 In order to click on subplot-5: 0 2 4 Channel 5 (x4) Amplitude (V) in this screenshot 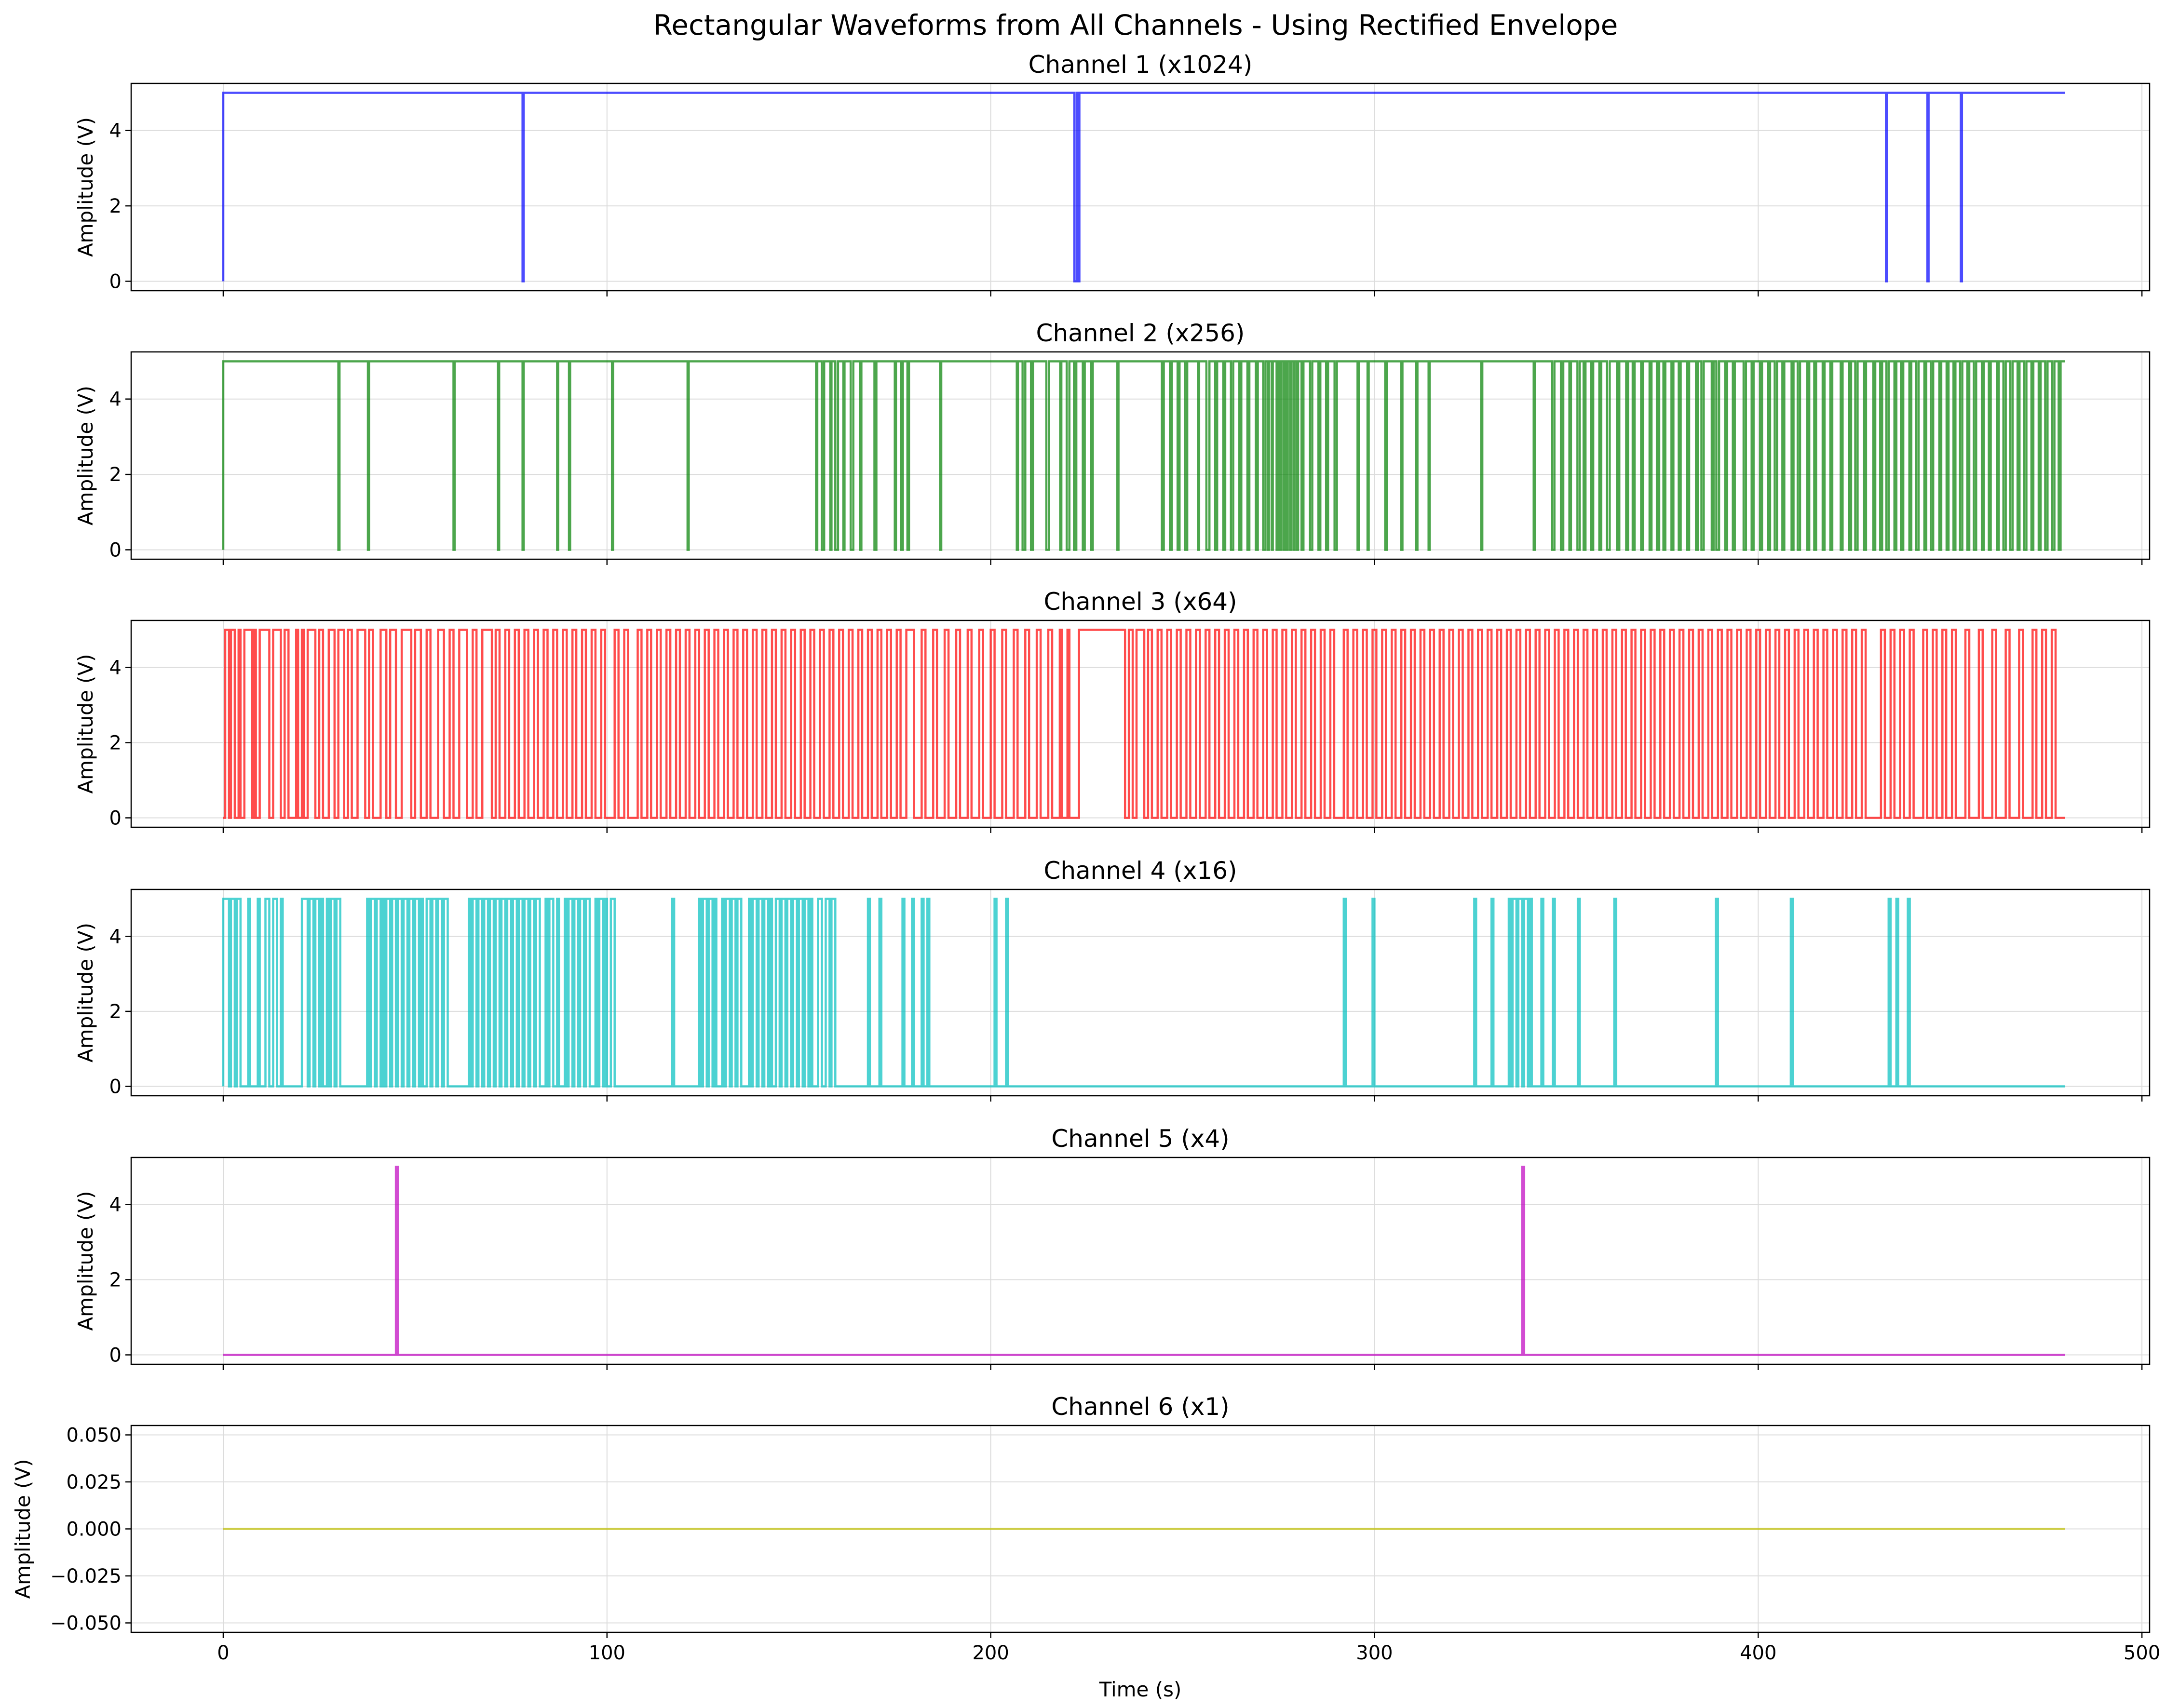, I will do `click(1113, 1247)`.